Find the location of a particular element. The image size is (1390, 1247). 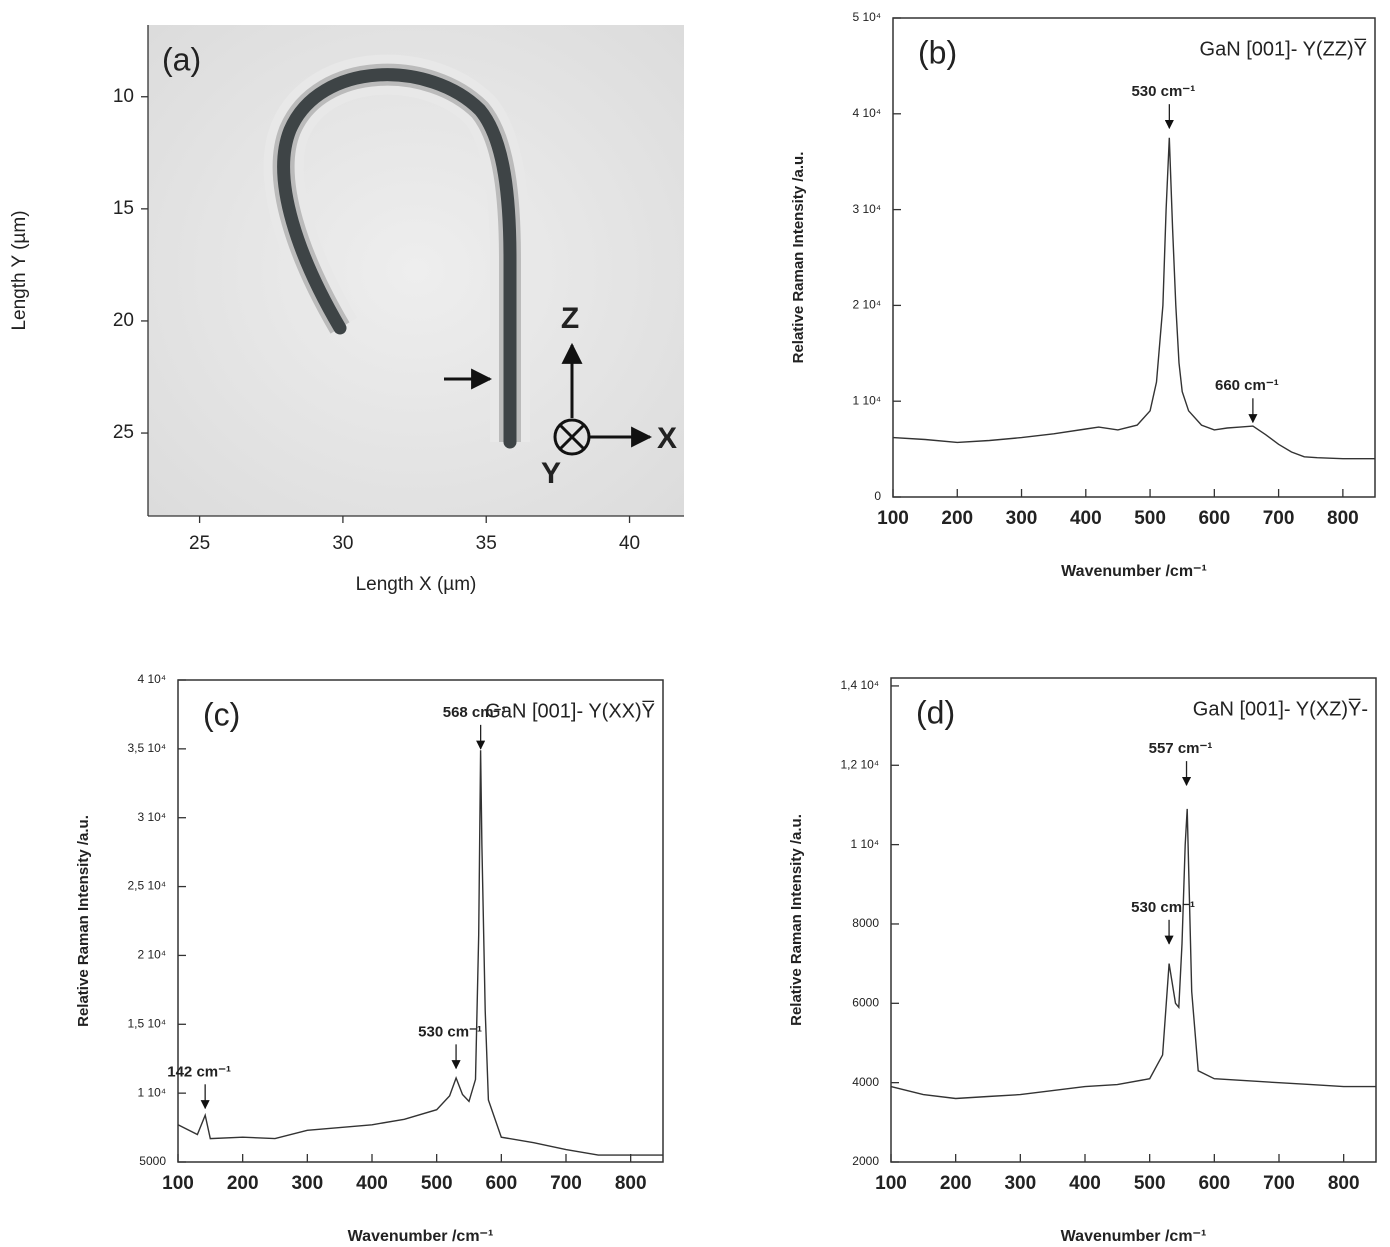

y-tick-label: 0 is located at coordinates (877, 496).